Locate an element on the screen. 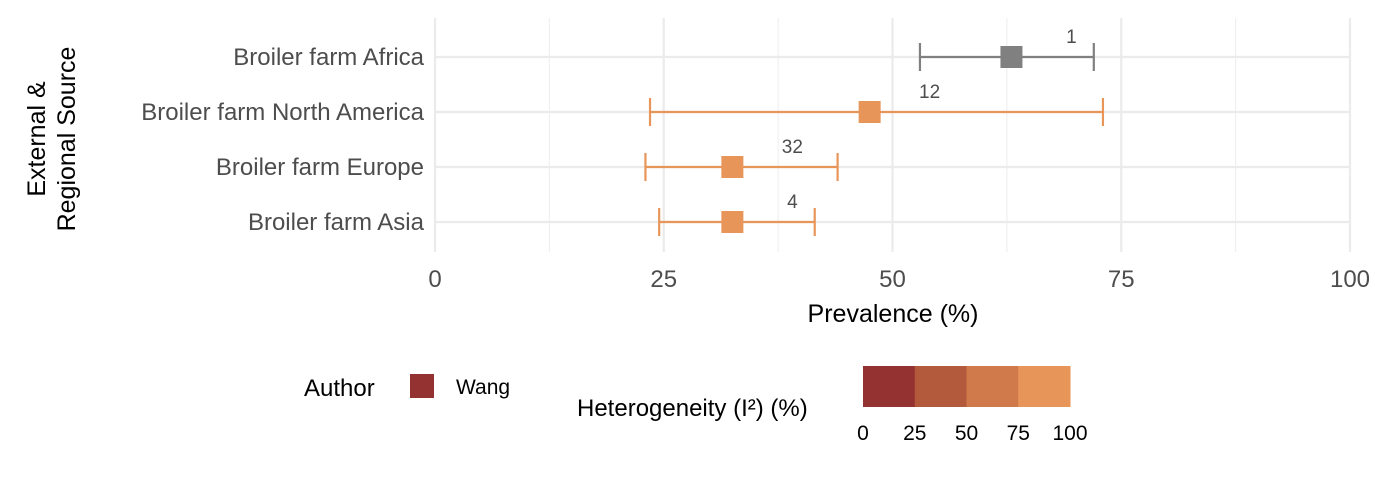 The width and height of the screenshot is (1375, 481). heterogeneity-legend-title: Heterogeneity (I²) (%) is located at coordinates (692, 408).